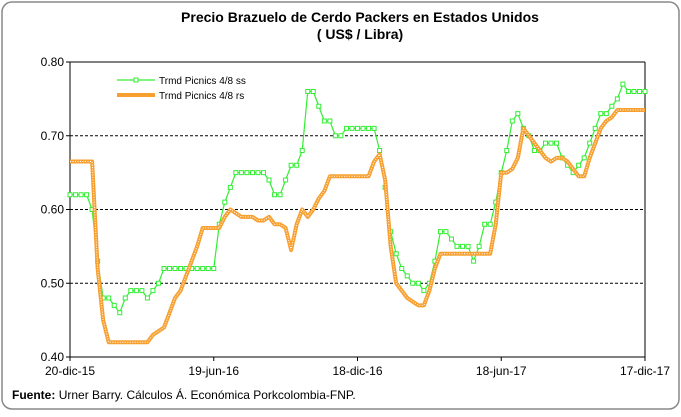 The image size is (681, 417). I want to click on source-label: Fuente:, so click(33, 395).